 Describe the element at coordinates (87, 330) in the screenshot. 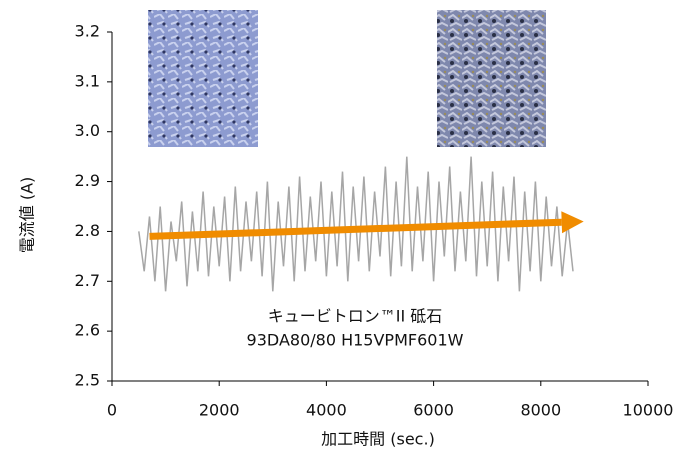

I see `y-tick-label: 2.6` at that location.